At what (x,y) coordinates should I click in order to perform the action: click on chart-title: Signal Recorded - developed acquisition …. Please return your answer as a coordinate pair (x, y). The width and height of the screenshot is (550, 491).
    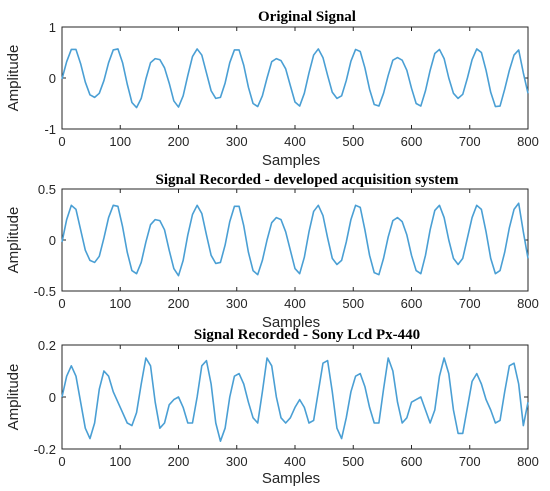
    Looking at the image, I should click on (307, 180).